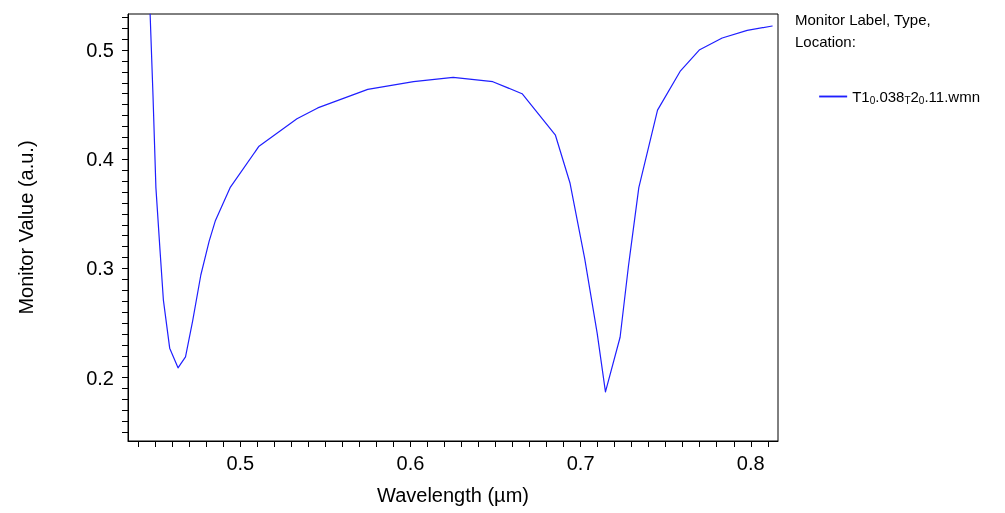 The width and height of the screenshot is (1005, 513). What do you see at coordinates (750, 463) in the screenshot?
I see `x-tick-label: 0.8` at bounding box center [750, 463].